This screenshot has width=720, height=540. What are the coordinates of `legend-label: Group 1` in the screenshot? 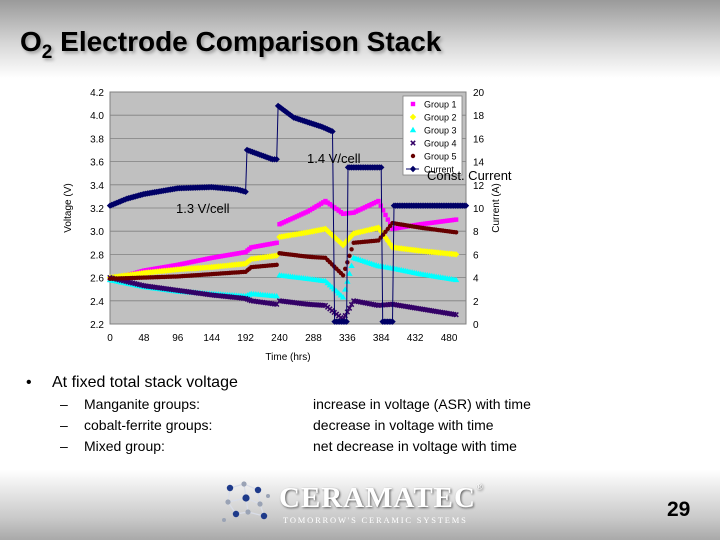 It's located at (440, 105).